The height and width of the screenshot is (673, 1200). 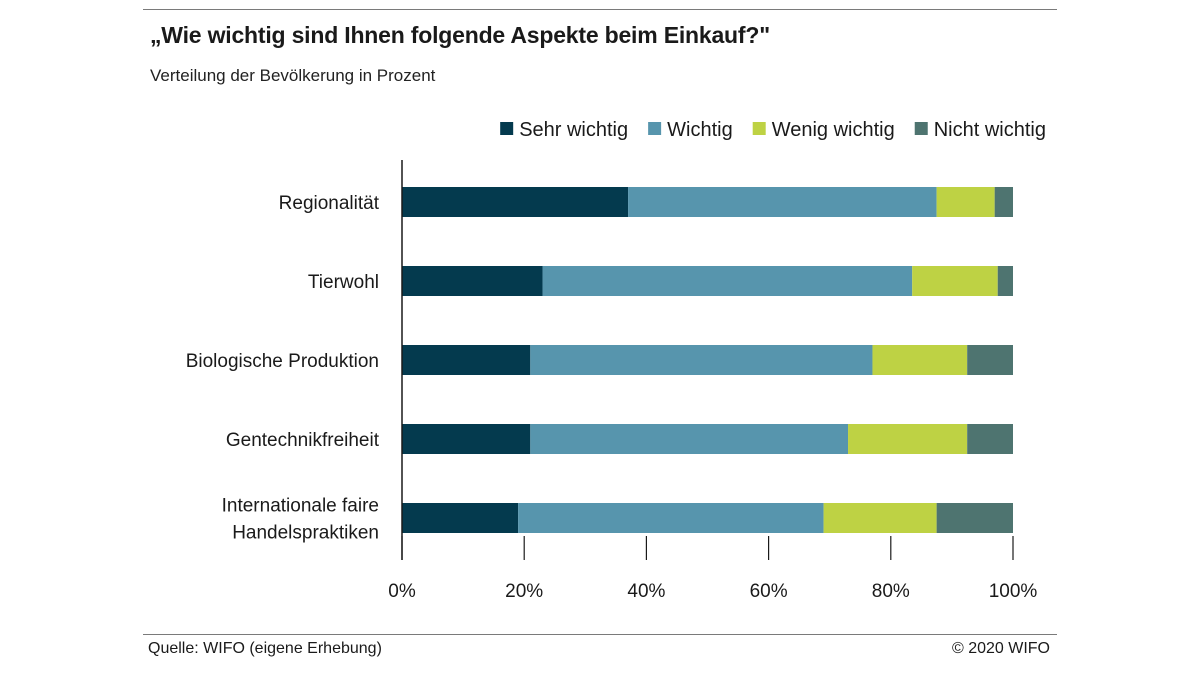 What do you see at coordinates (524, 591) in the screenshot?
I see `x-tick-label: 20%` at bounding box center [524, 591].